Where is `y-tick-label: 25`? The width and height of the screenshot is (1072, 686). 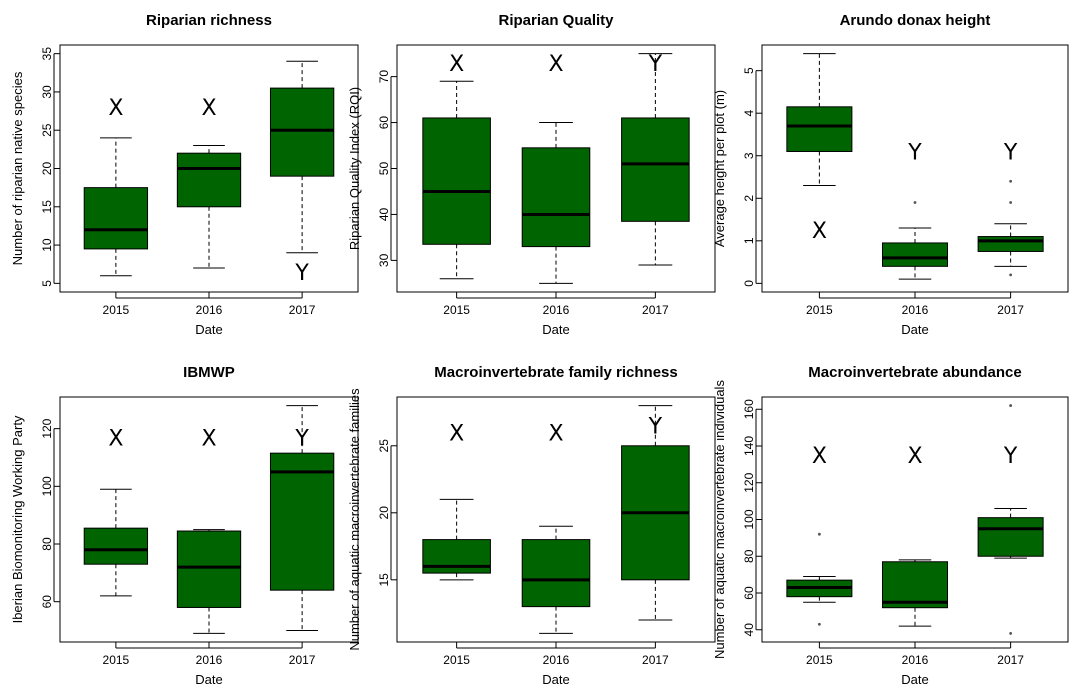 y-tick-label: 25 is located at coordinates (384, 446).